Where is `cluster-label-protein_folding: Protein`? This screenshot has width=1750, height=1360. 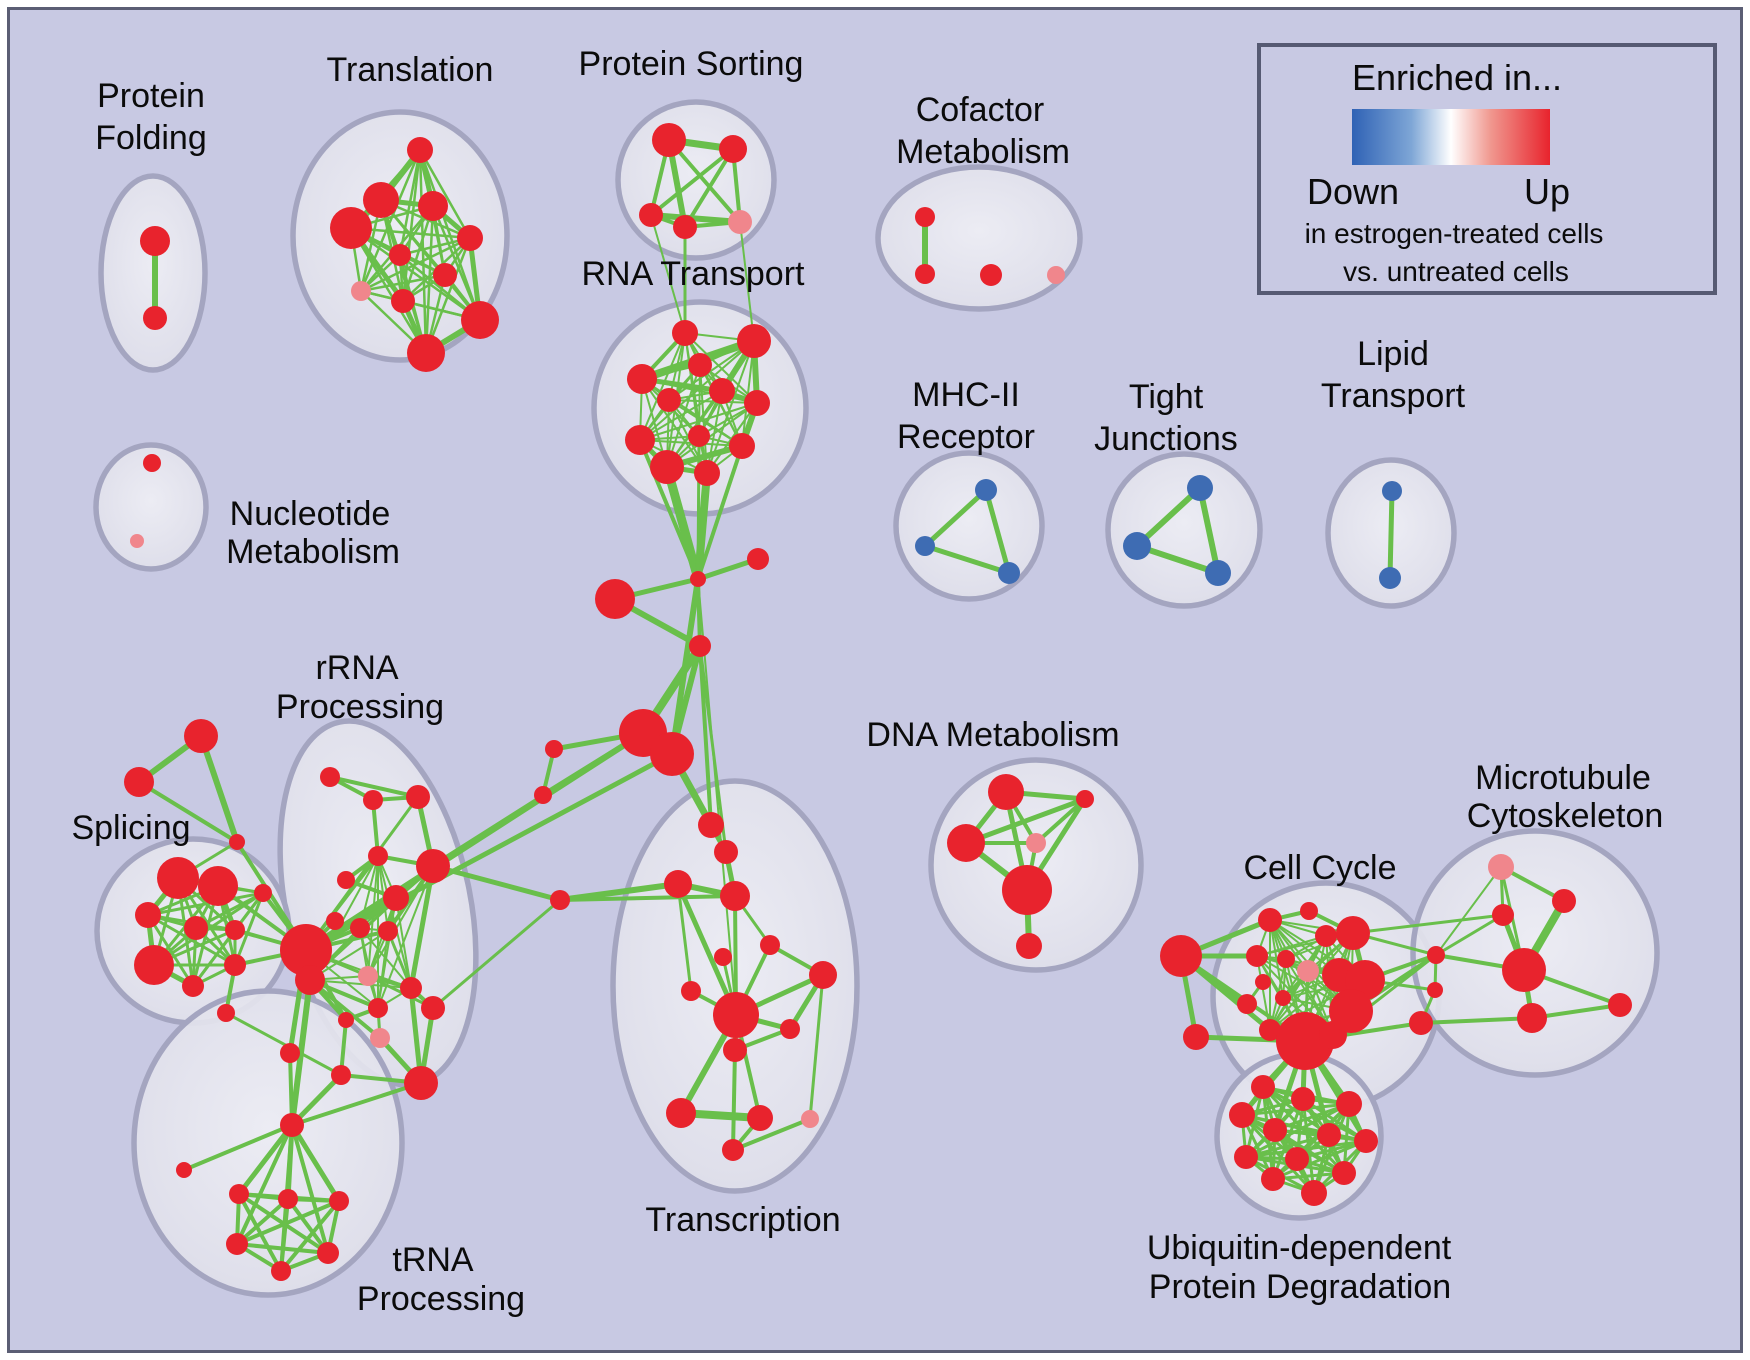 cluster-label-protein_folding: Protein is located at coordinates (151, 96).